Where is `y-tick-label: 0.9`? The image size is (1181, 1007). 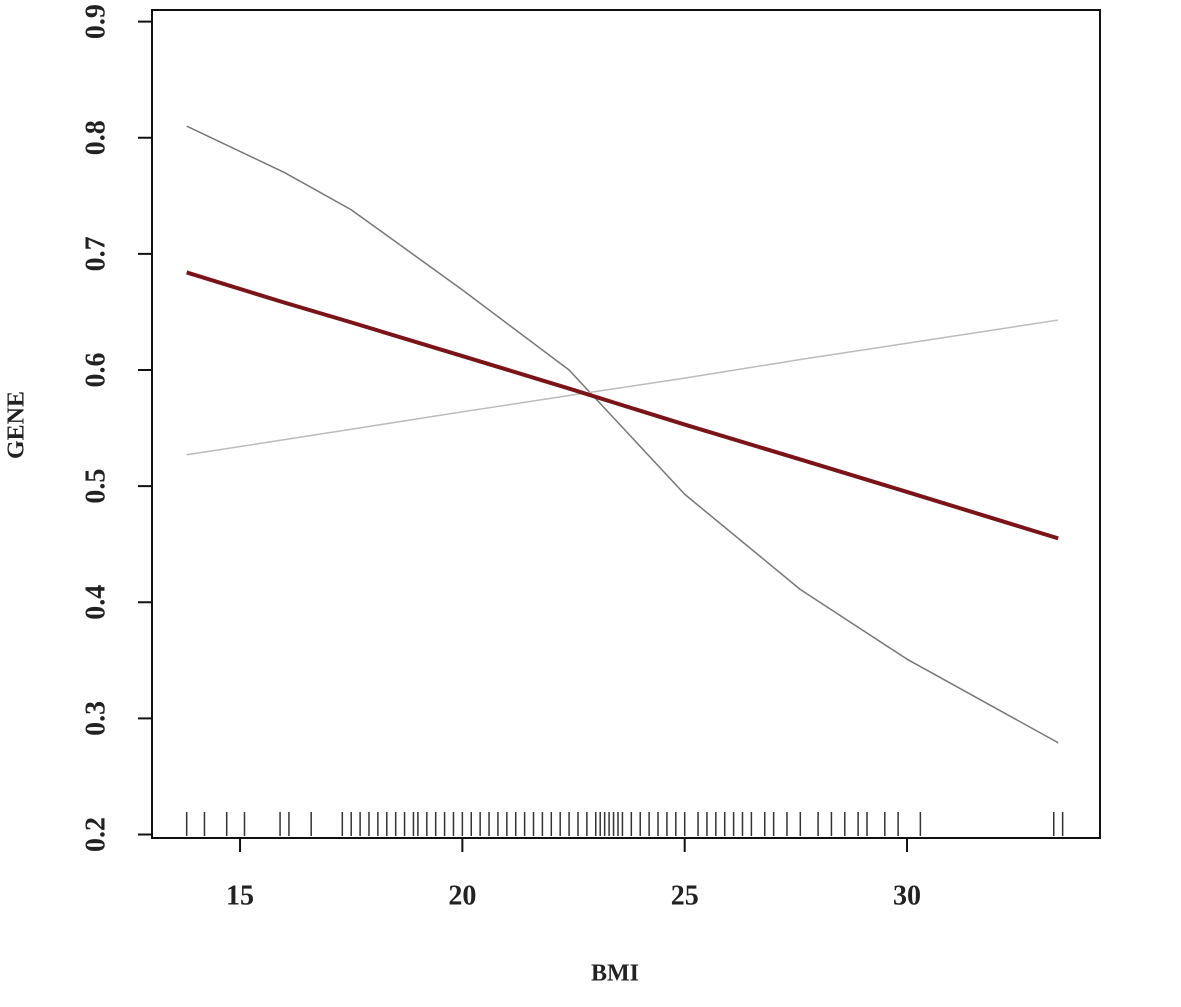 y-tick-label: 0.9 is located at coordinates (95, 21).